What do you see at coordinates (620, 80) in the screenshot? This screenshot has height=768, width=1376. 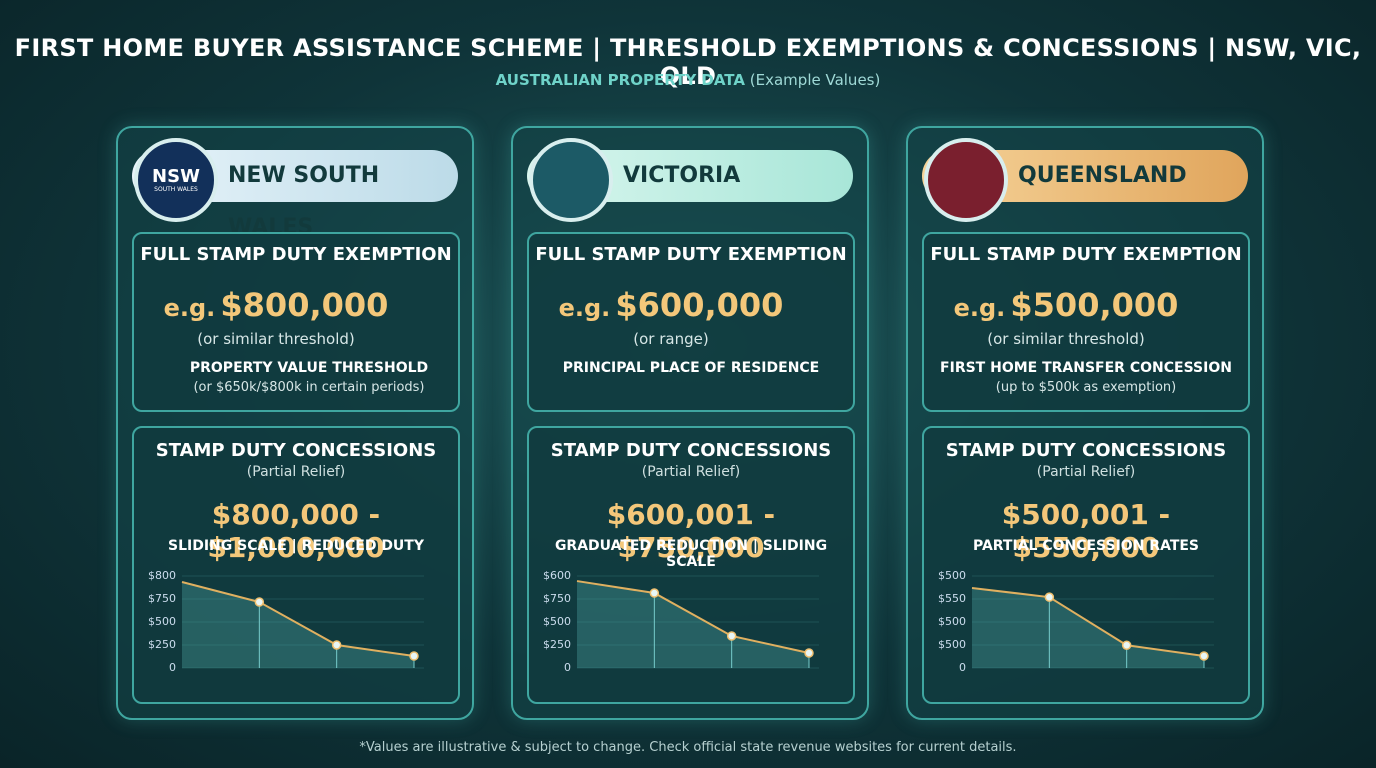 I see `subtitle-bold: AUSTRALIAN PROPERTY DATA` at bounding box center [620, 80].